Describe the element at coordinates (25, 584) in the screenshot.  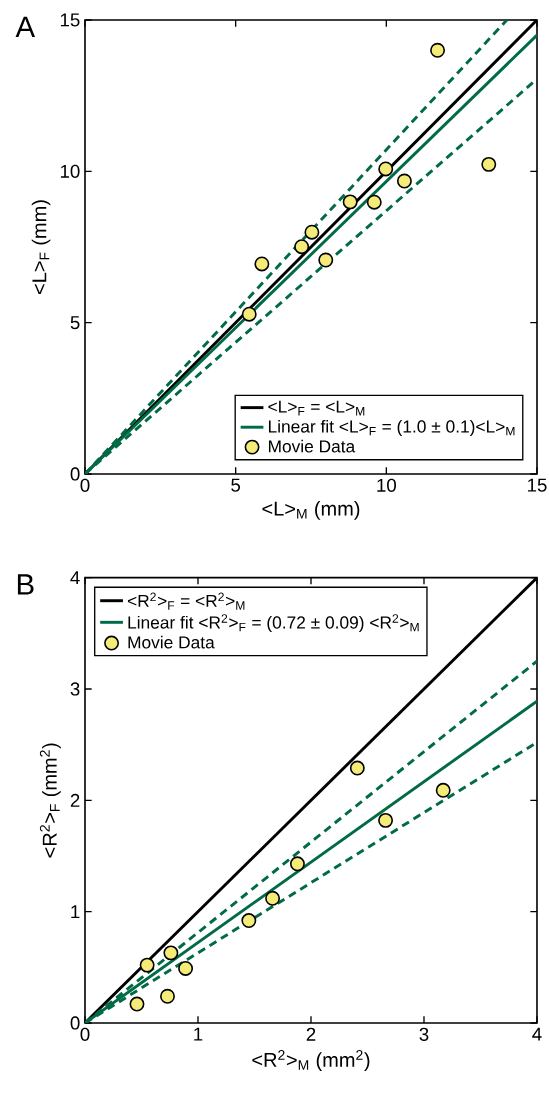
I see `chart-title: B` at that location.